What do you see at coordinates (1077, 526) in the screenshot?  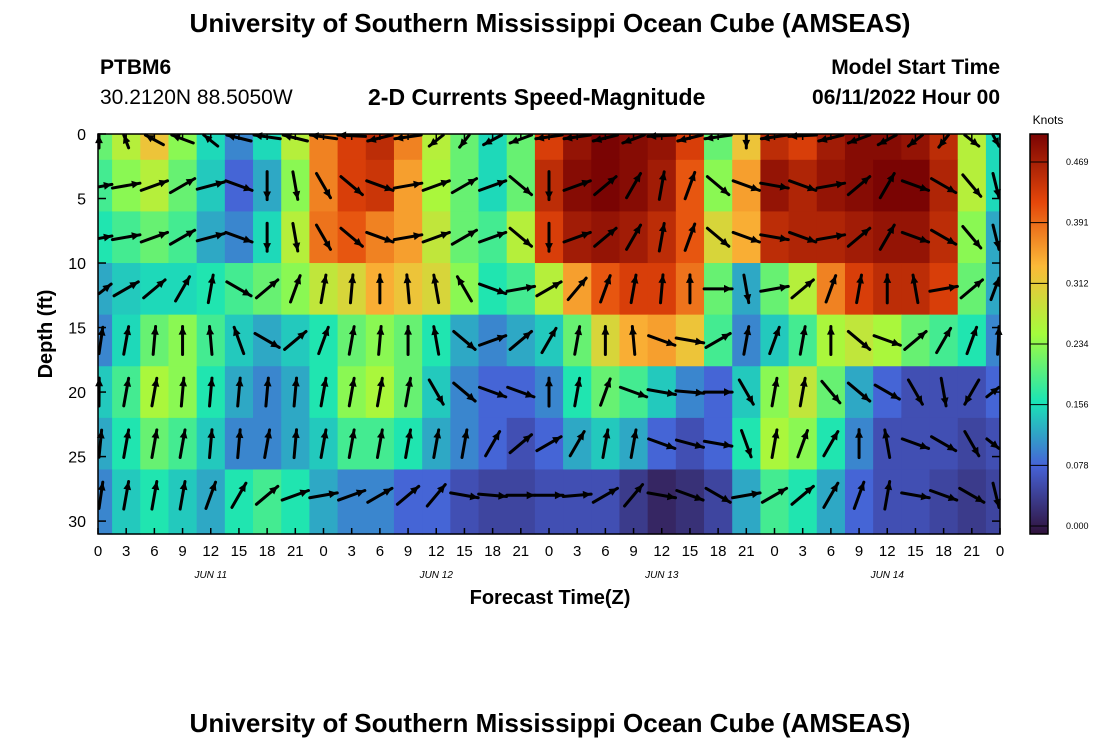 I see `colorbar-tick-label: 0.000` at bounding box center [1077, 526].